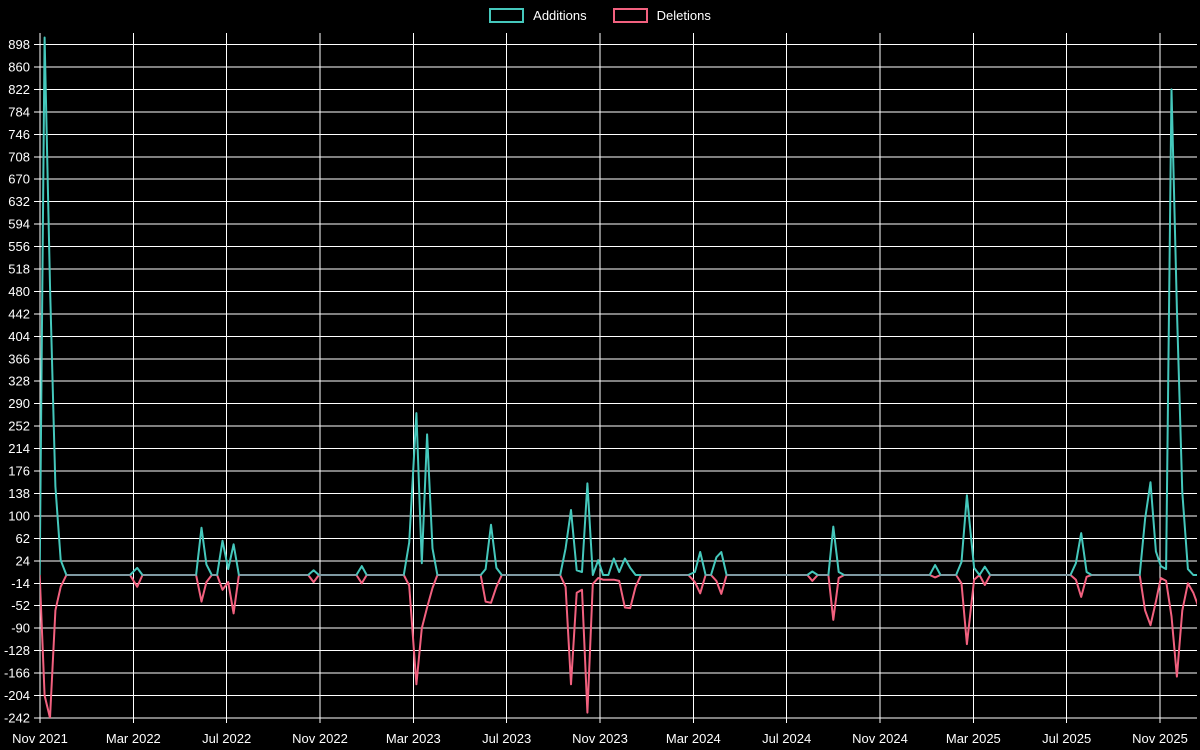 Image resolution: width=1200 pixels, height=750 pixels. What do you see at coordinates (19, 89) in the screenshot?
I see `svg-text: 822` at bounding box center [19, 89].